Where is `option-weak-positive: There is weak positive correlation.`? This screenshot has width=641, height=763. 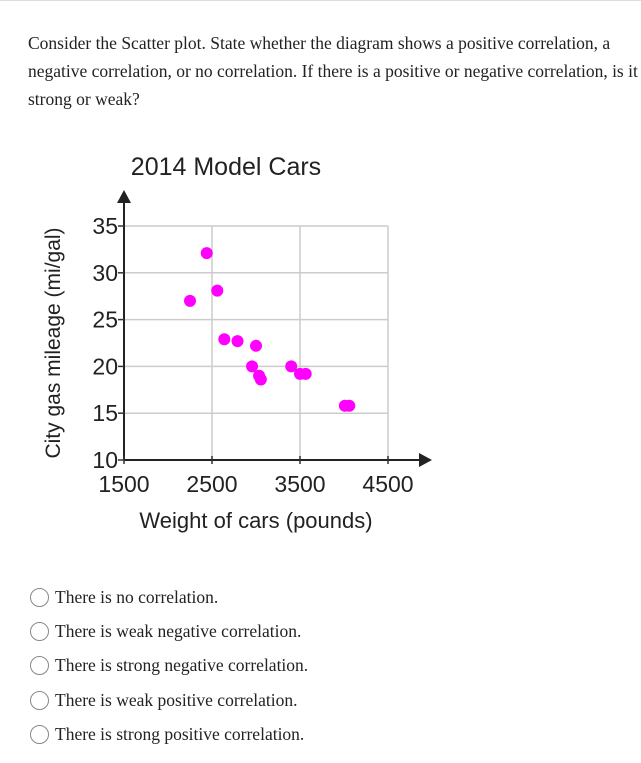 option-weak-positive: There is weak positive correlation. is located at coordinates (169, 700).